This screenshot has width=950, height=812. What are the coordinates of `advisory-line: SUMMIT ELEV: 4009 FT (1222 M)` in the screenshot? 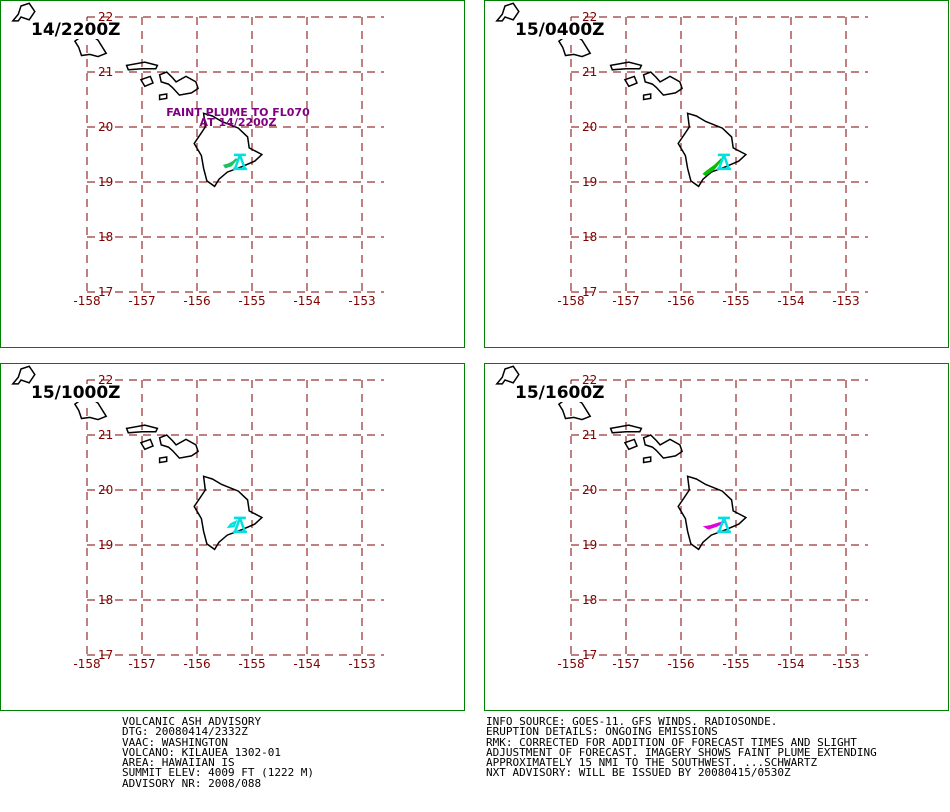 It's located at (218, 773).